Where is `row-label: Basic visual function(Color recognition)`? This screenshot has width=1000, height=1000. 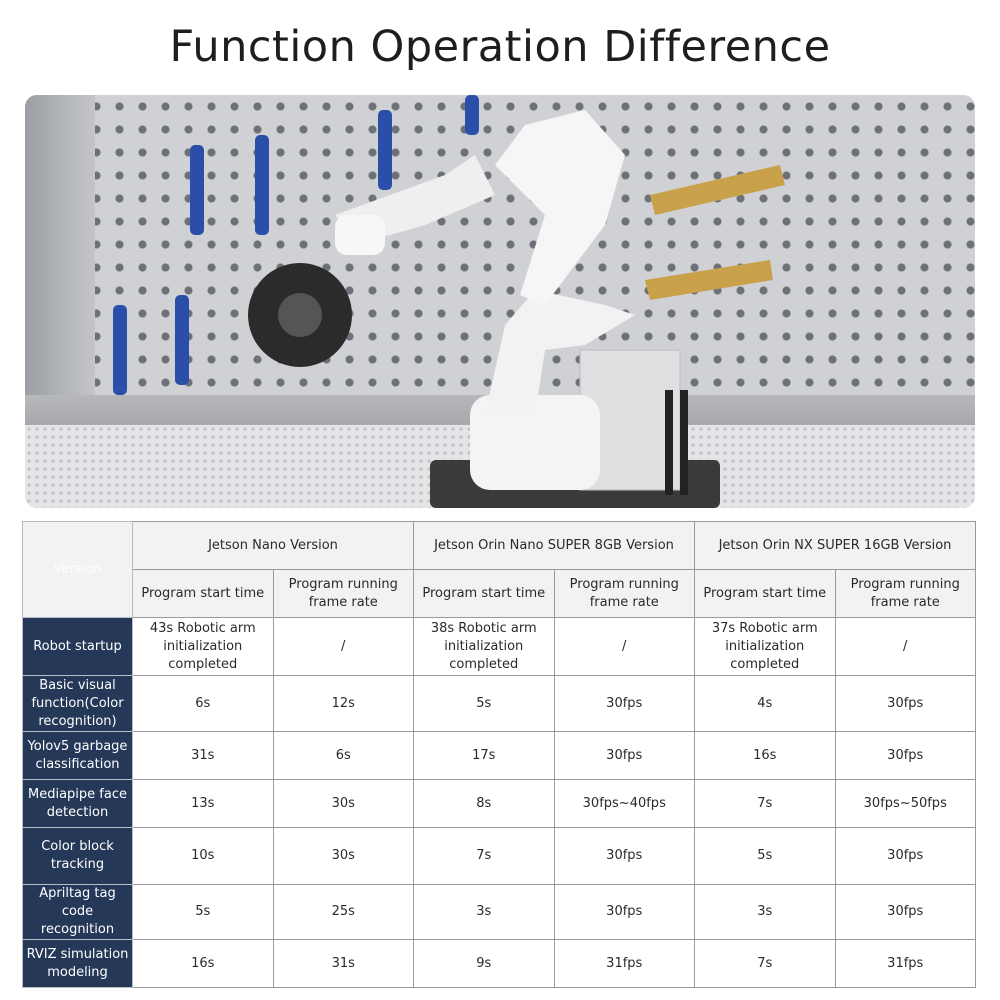
row-label: Basic visual function(Color recognition) is located at coordinates (77, 703).